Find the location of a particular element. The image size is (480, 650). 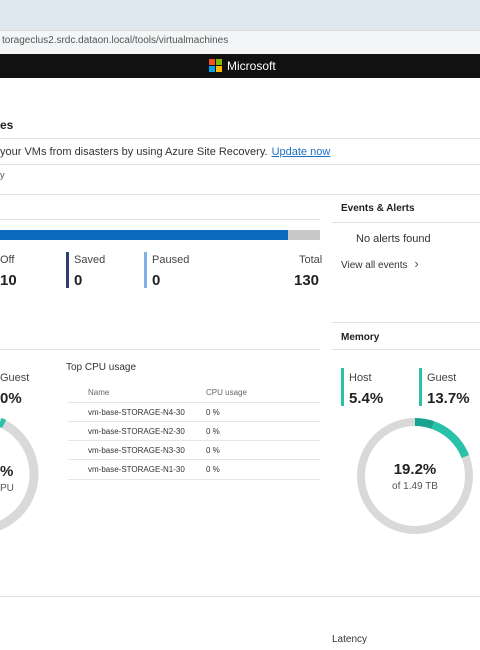

cpu-ring-fill is located at coordinates (3, 422).